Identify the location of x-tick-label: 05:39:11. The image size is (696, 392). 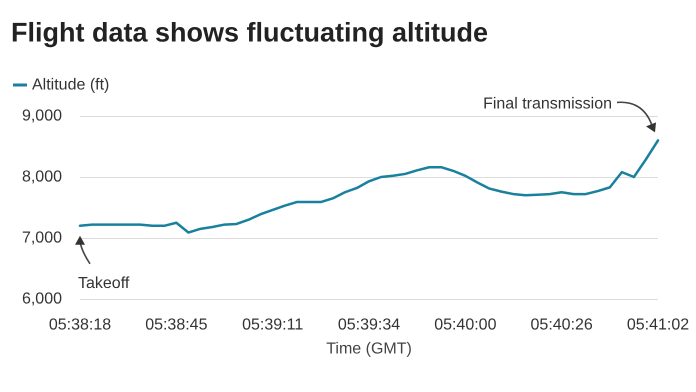
(273, 325).